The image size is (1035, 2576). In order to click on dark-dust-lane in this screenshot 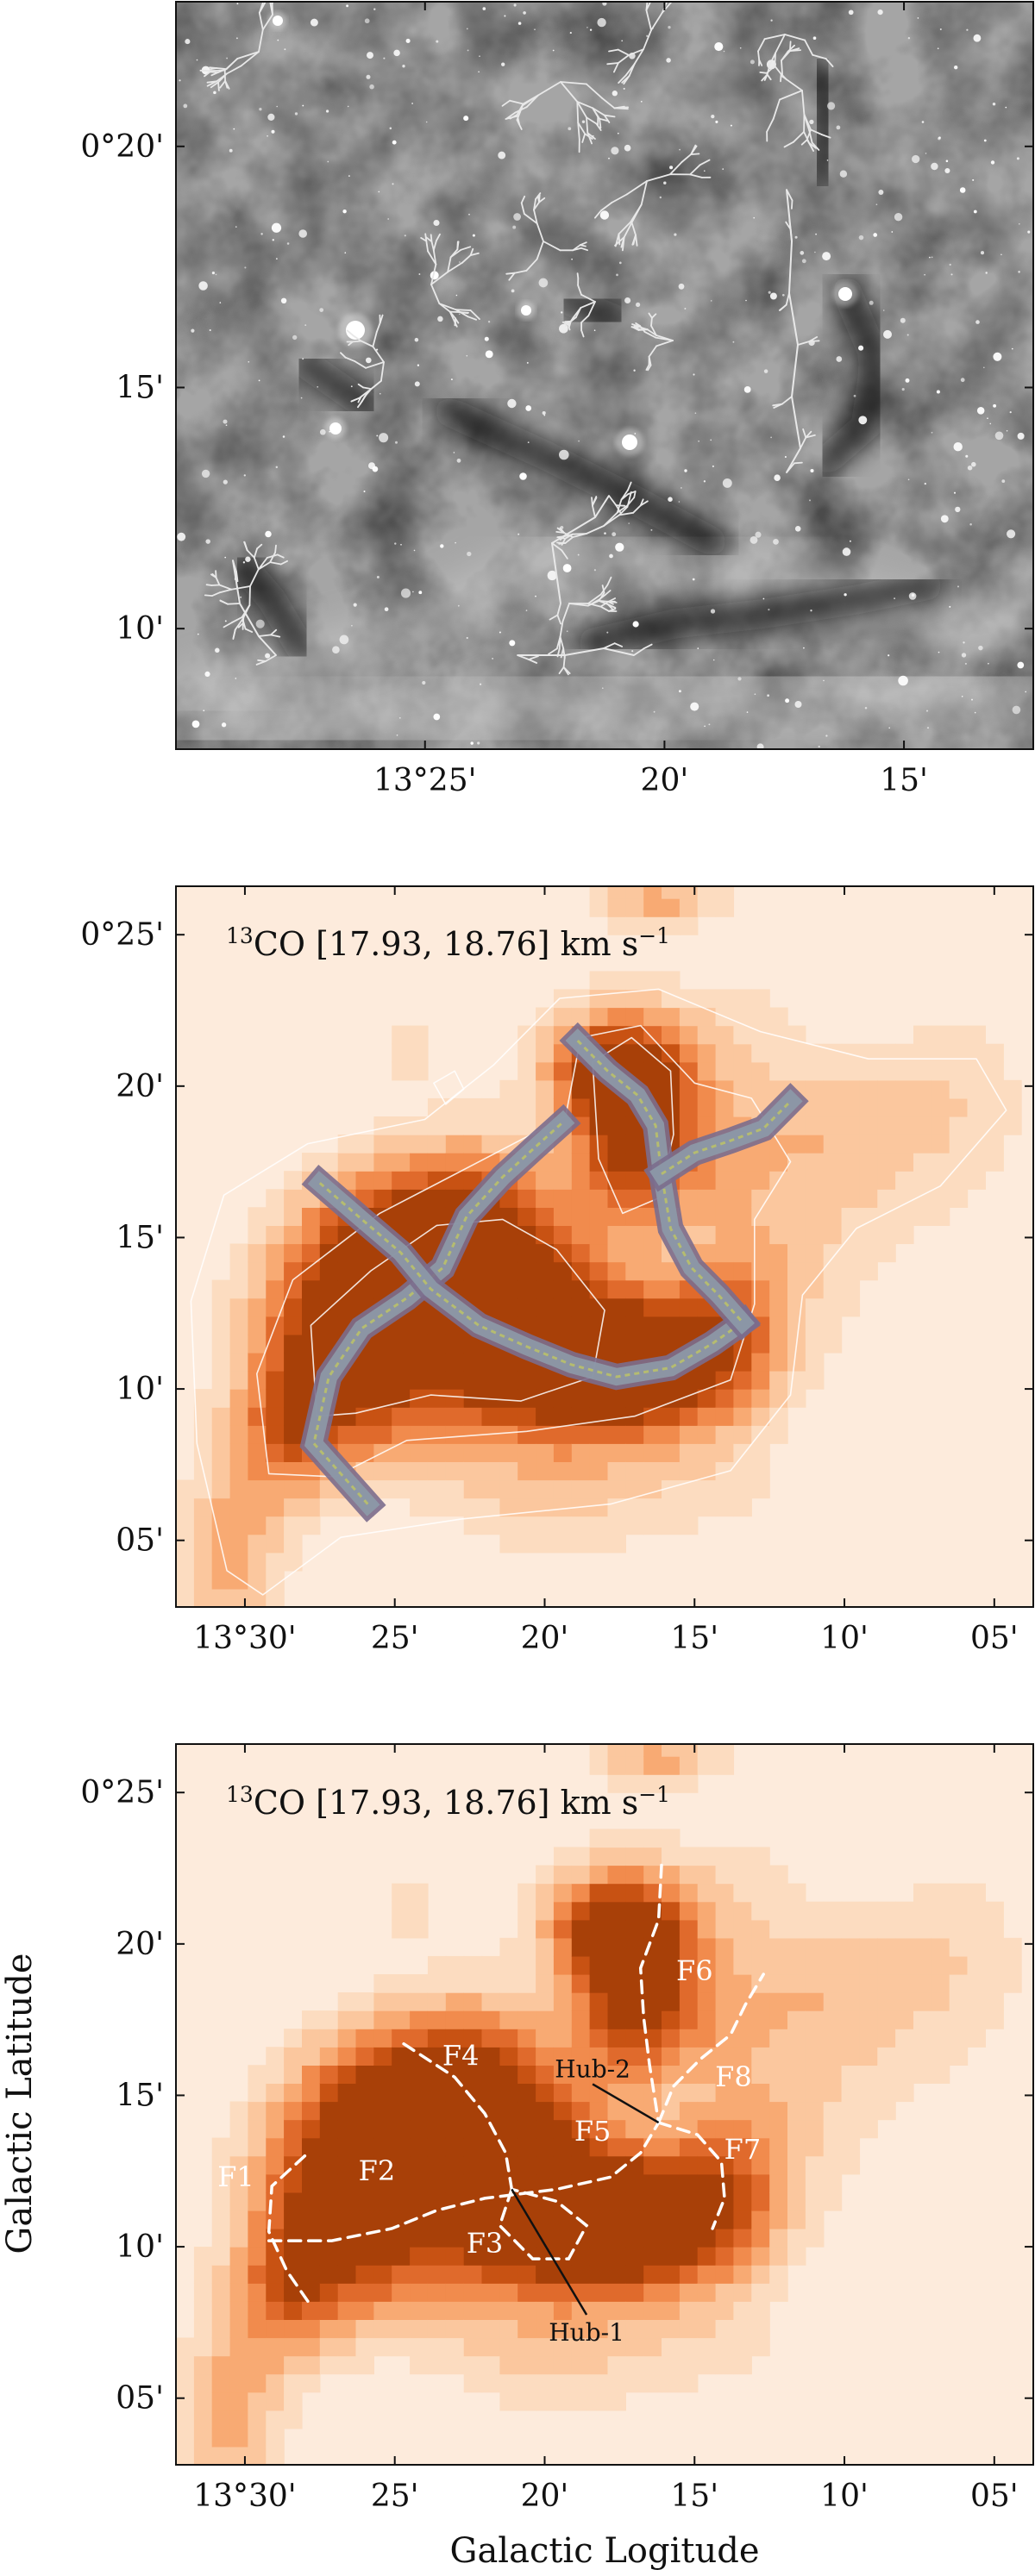, I will do `click(823, 122)`.